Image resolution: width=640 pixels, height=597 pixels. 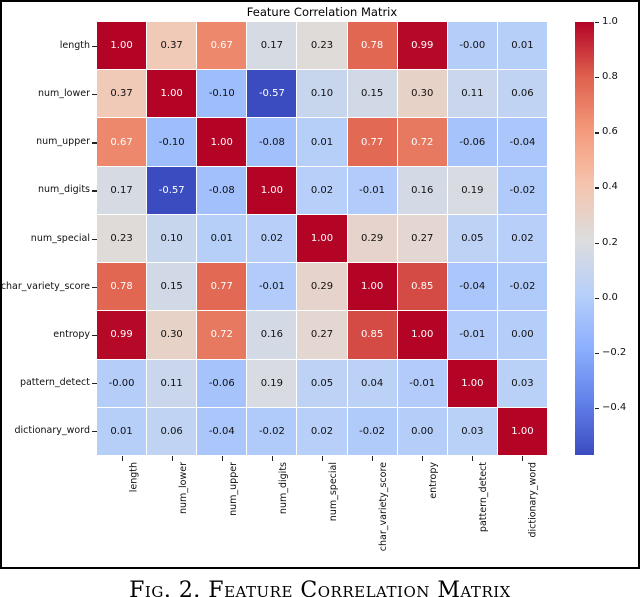 What do you see at coordinates (472, 46) in the screenshot?
I see `heatmap-cell-length-pattern_detect: -0.00` at bounding box center [472, 46].